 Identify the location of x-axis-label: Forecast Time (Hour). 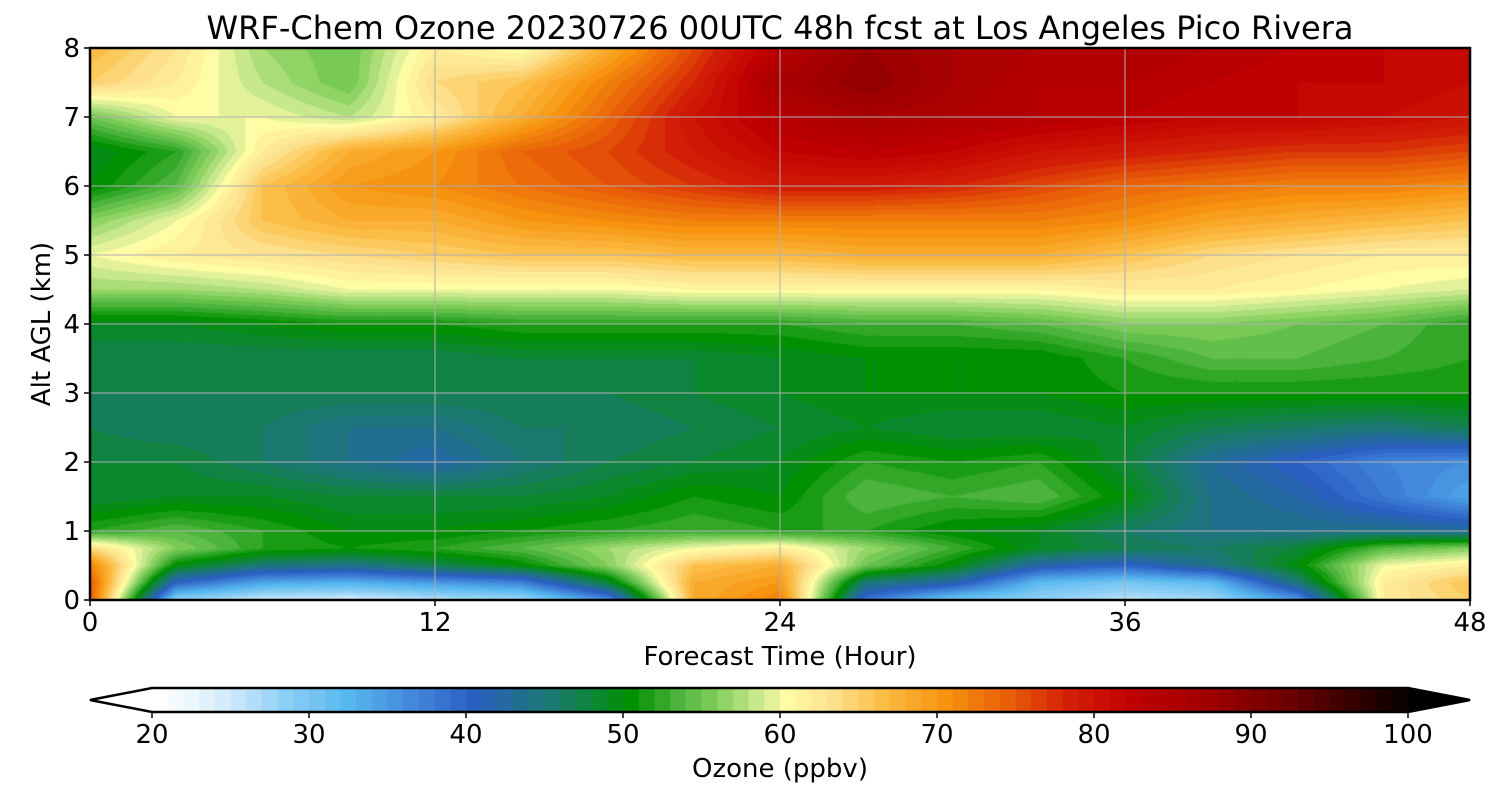
(779, 657).